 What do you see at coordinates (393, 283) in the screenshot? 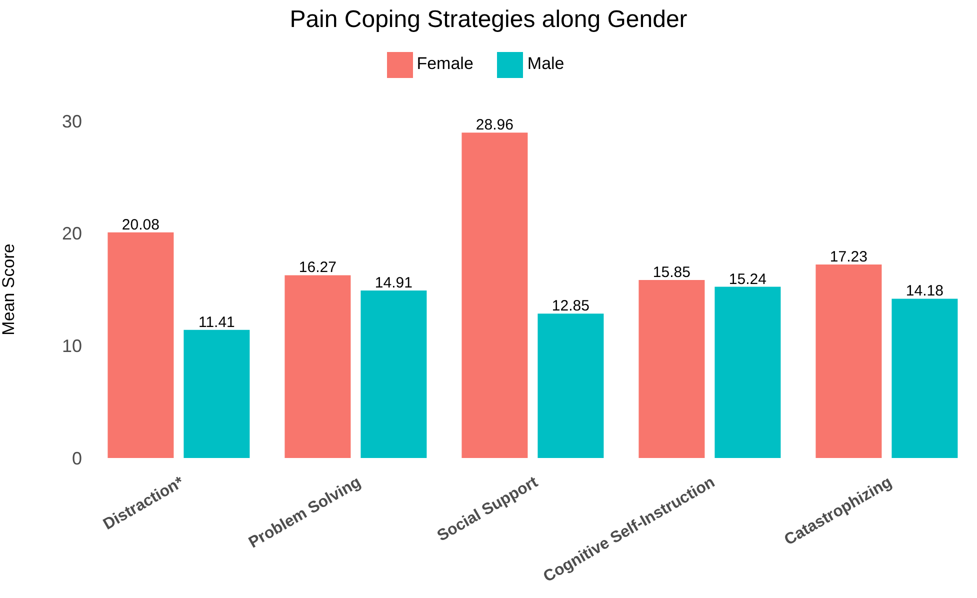
I see `data-label: 14.91` at bounding box center [393, 283].